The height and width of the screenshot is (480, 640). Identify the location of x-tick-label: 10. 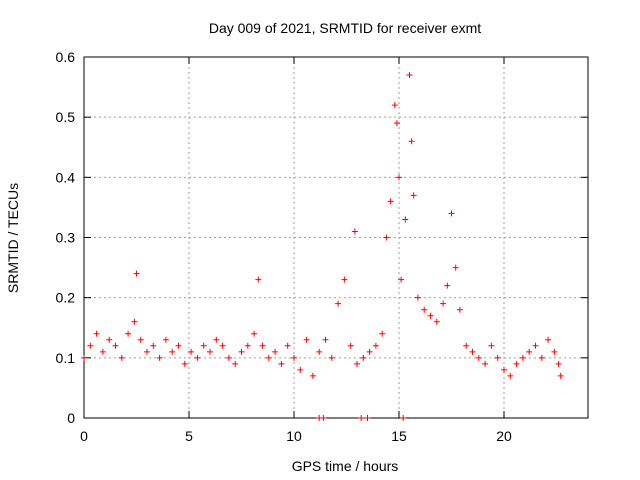
(294, 436).